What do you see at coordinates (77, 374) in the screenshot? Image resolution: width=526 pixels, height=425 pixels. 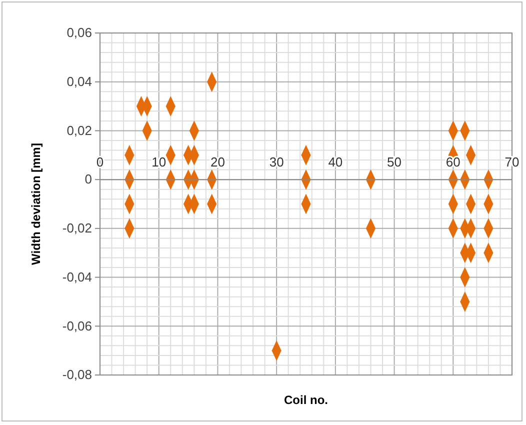 I see `y-tick-label: -0,08` at bounding box center [77, 374].